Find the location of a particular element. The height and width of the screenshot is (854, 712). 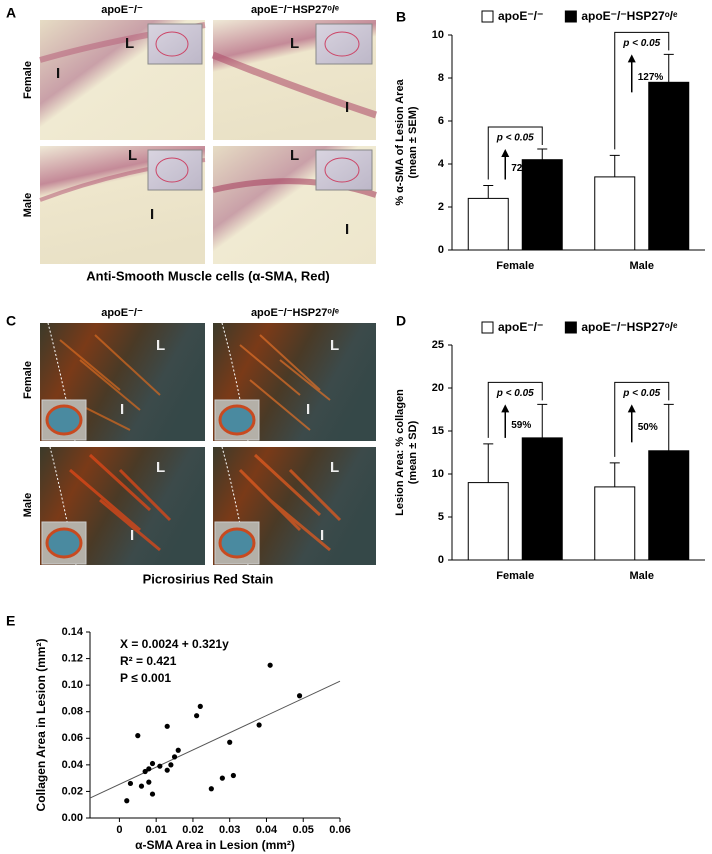

y-tick-label: 0.06 is located at coordinates (72, 738).